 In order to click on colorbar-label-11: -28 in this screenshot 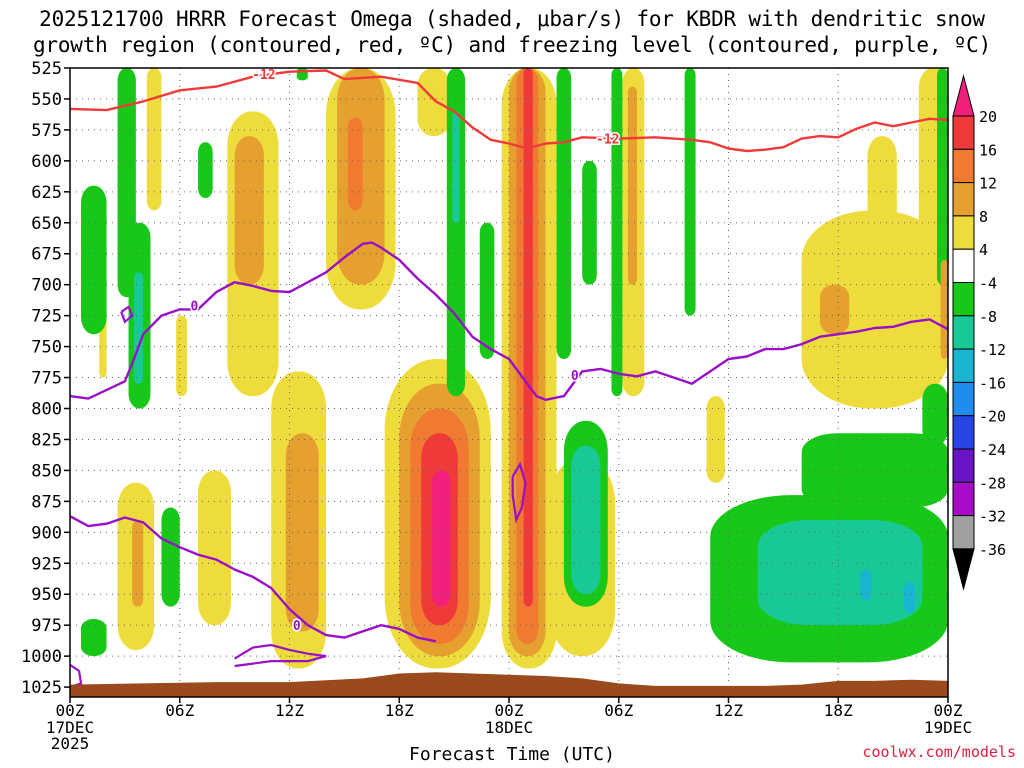, I will do `click(992, 483)`.